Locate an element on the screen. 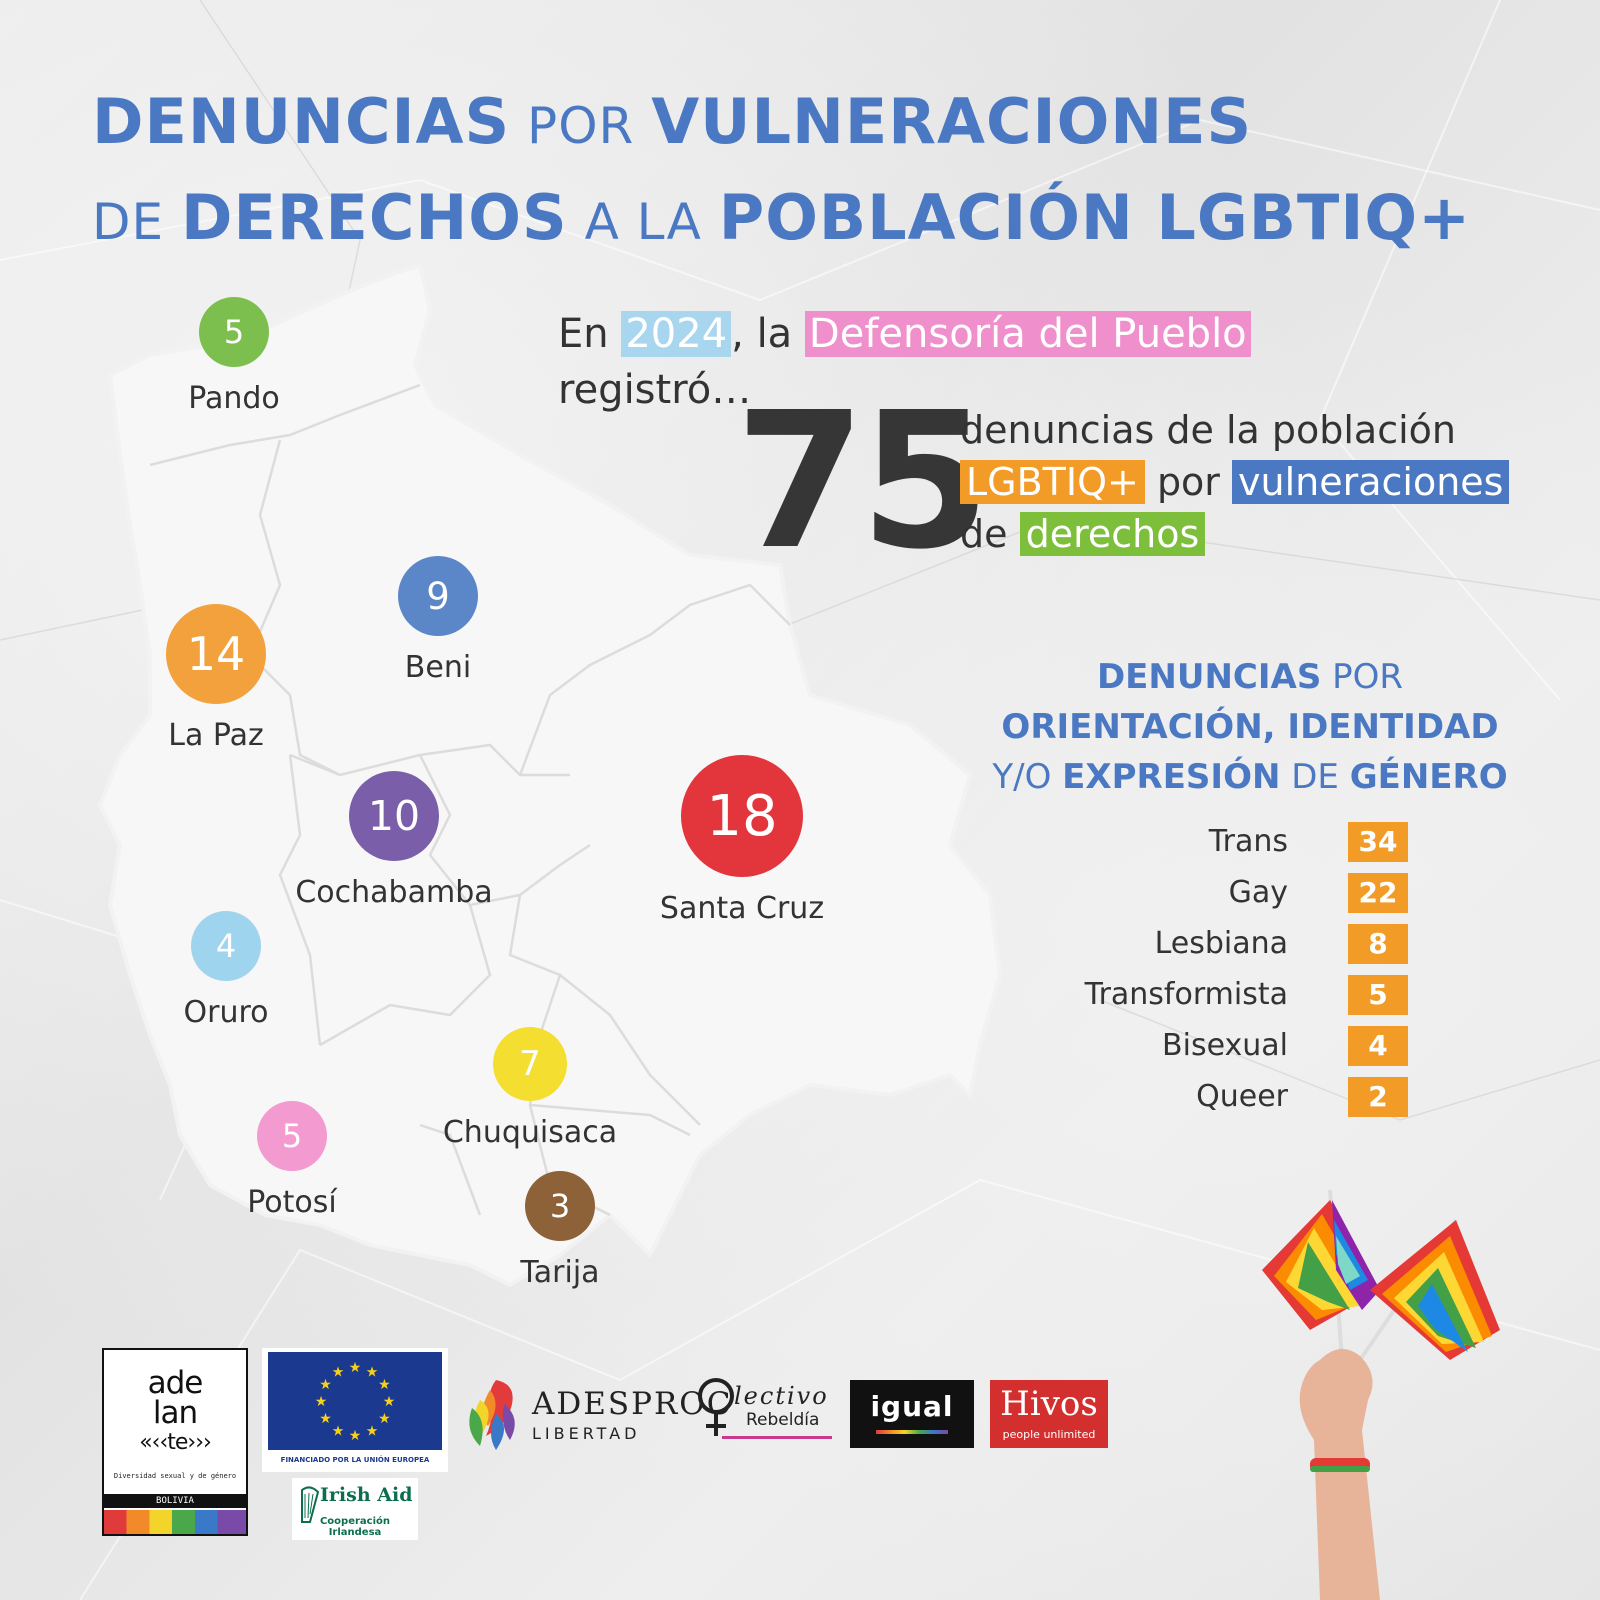 The width and height of the screenshot is (1600, 1600). wristband-stripe is located at coordinates (1340, 1469).